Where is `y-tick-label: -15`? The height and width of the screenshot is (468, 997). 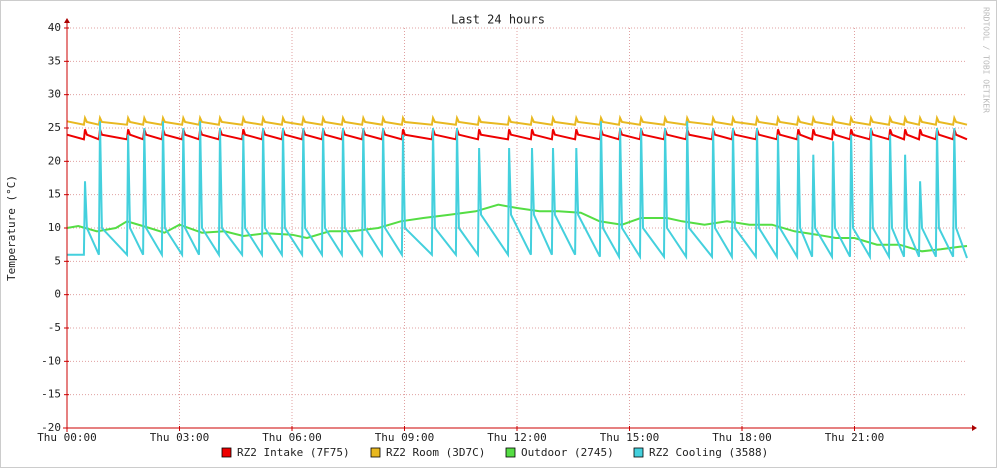 y-tick-label: -15 is located at coordinates (51, 394).